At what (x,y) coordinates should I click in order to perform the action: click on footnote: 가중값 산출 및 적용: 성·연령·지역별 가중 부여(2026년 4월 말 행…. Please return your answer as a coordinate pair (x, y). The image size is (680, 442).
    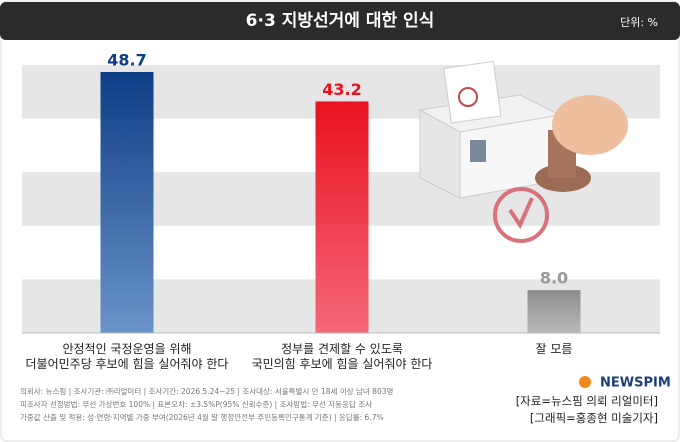
    Looking at the image, I should click on (202, 417).